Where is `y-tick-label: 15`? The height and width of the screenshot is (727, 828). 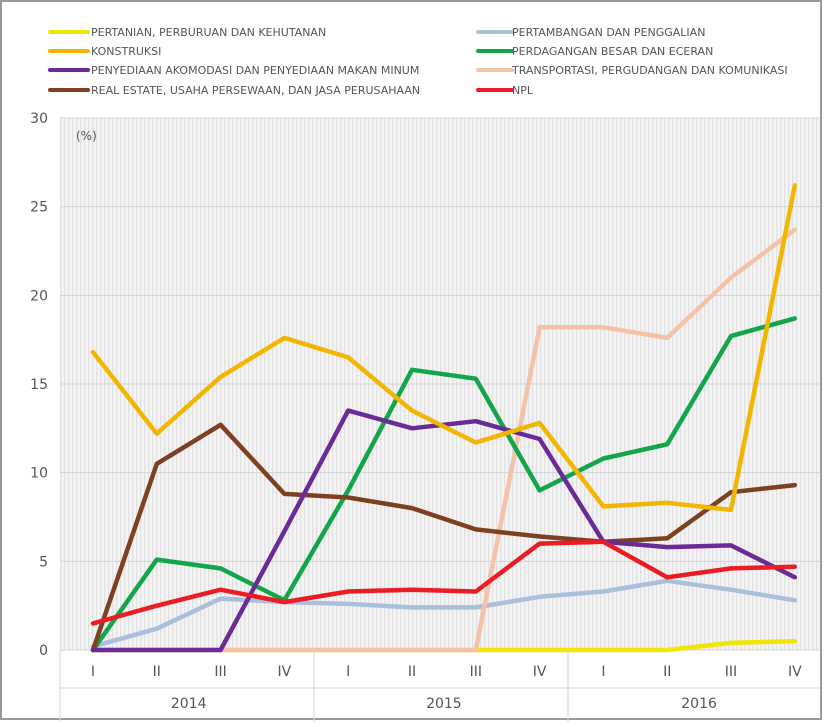 y-tick-label: 15 is located at coordinates (39, 385).